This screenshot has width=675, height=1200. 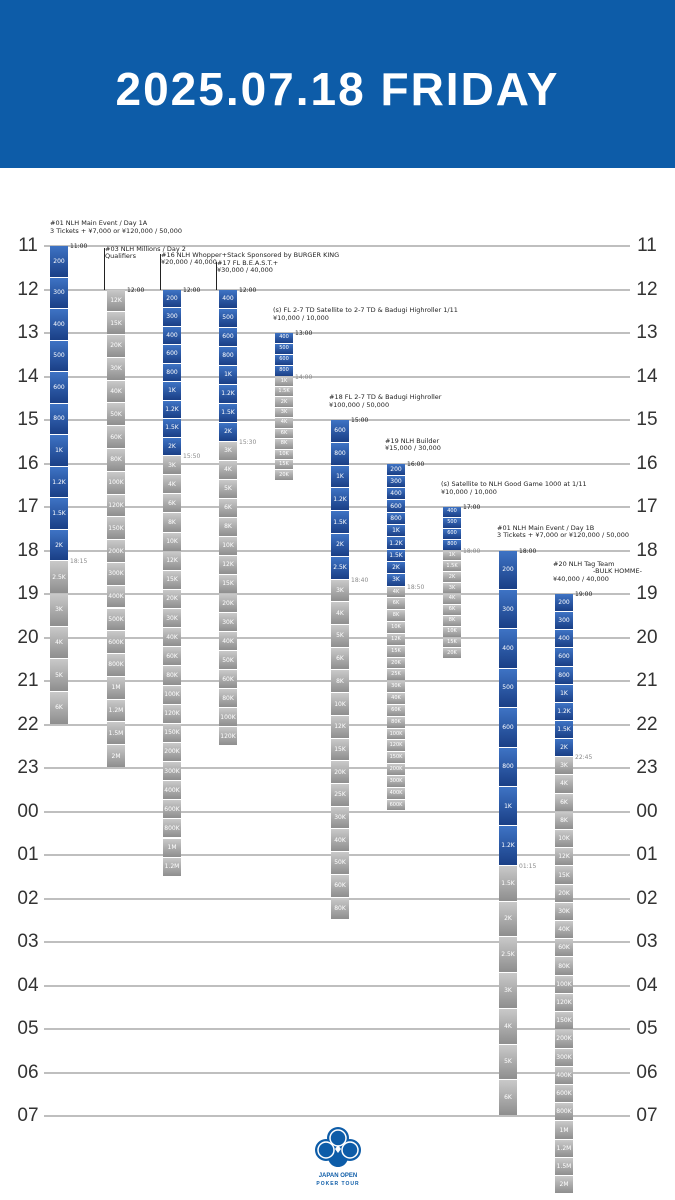 I want to click on start-time-label: 17:00, so click(x=472, y=507).